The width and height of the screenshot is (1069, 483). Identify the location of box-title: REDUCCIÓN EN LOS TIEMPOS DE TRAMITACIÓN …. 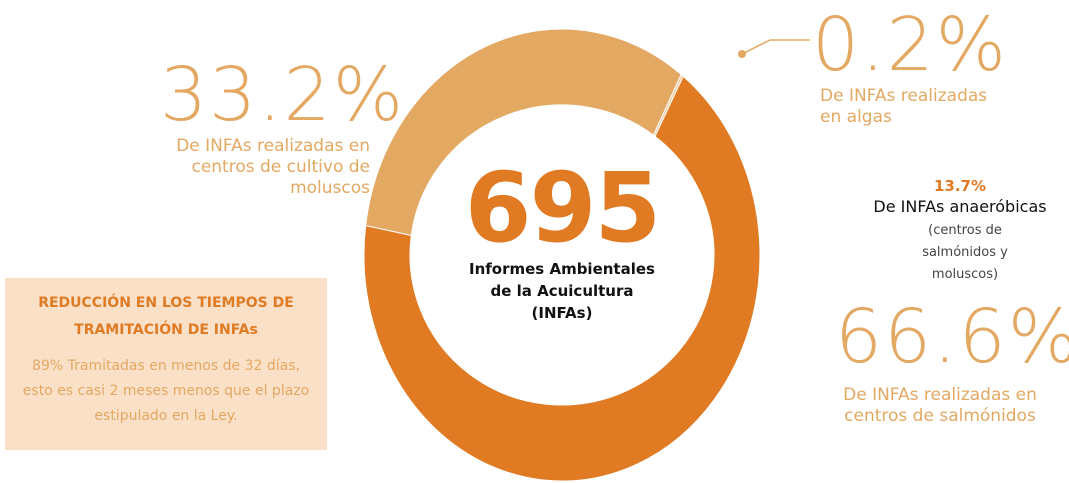
(166, 316).